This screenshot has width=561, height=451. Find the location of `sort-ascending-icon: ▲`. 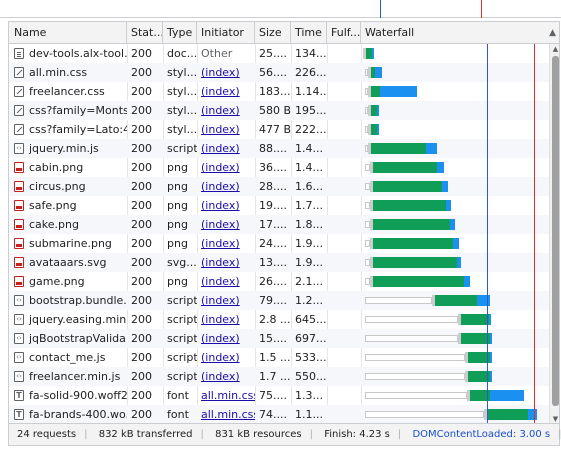

sort-ascending-icon: ▲ is located at coordinates (552, 33).